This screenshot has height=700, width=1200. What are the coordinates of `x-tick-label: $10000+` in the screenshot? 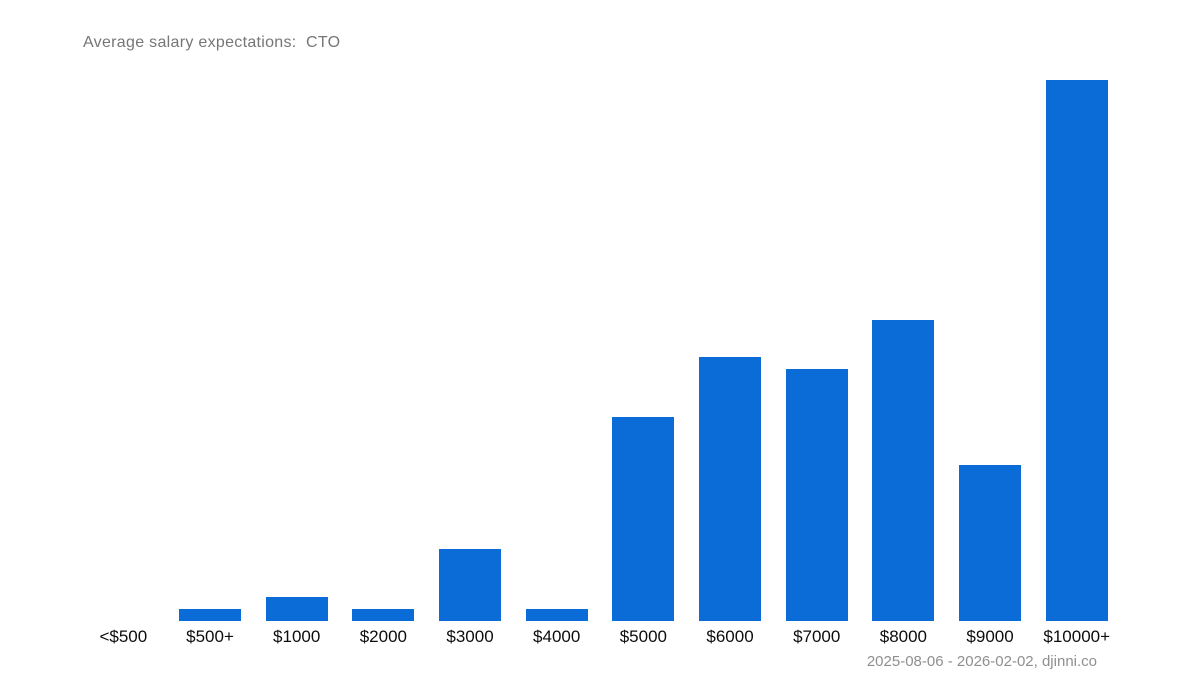 It's located at (1077, 636).